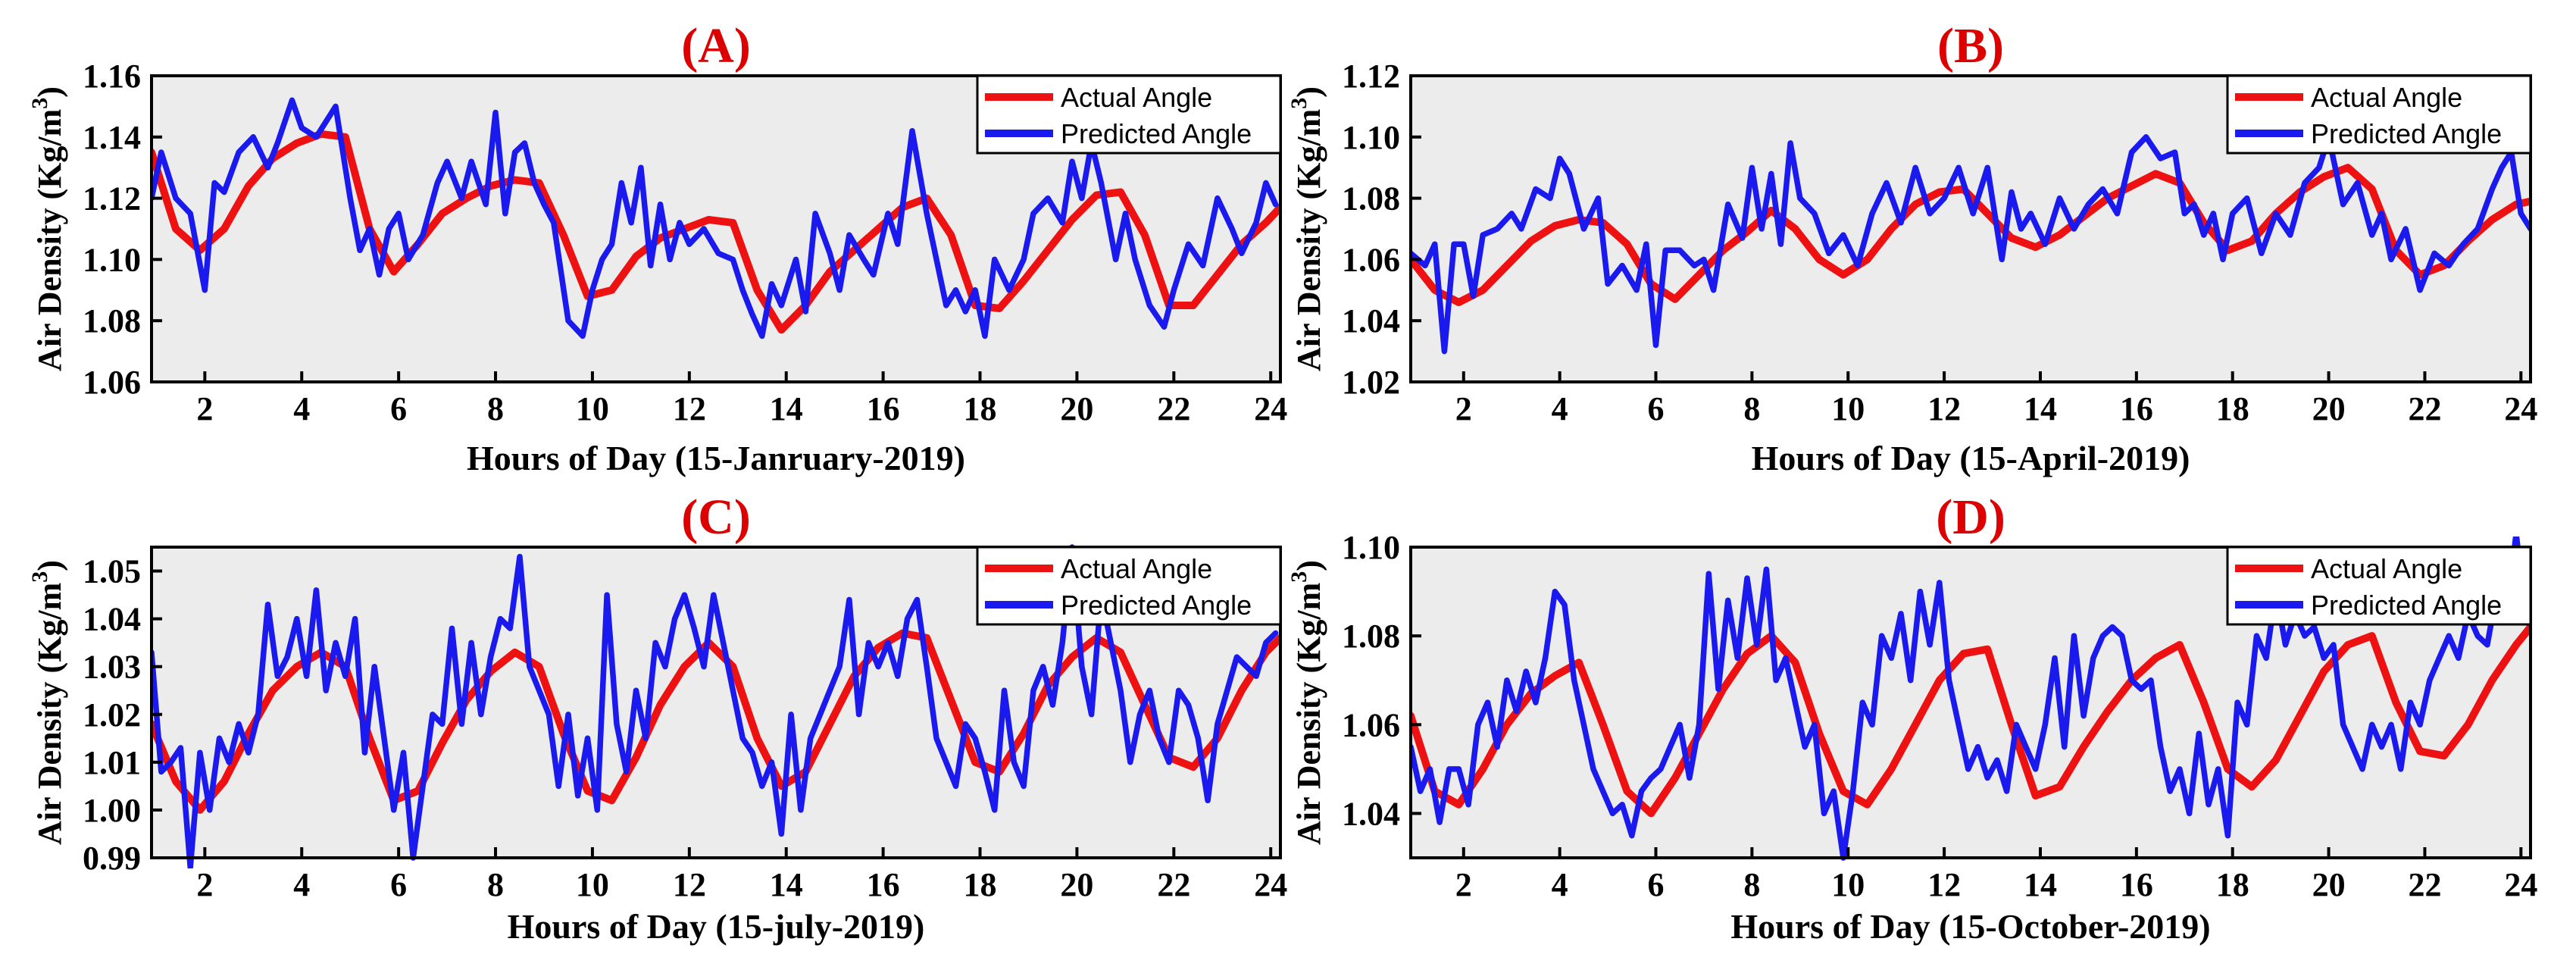 This screenshot has height=973, width=2576. What do you see at coordinates (112, 762) in the screenshot?
I see `y-tick-label: 1.01` at bounding box center [112, 762].